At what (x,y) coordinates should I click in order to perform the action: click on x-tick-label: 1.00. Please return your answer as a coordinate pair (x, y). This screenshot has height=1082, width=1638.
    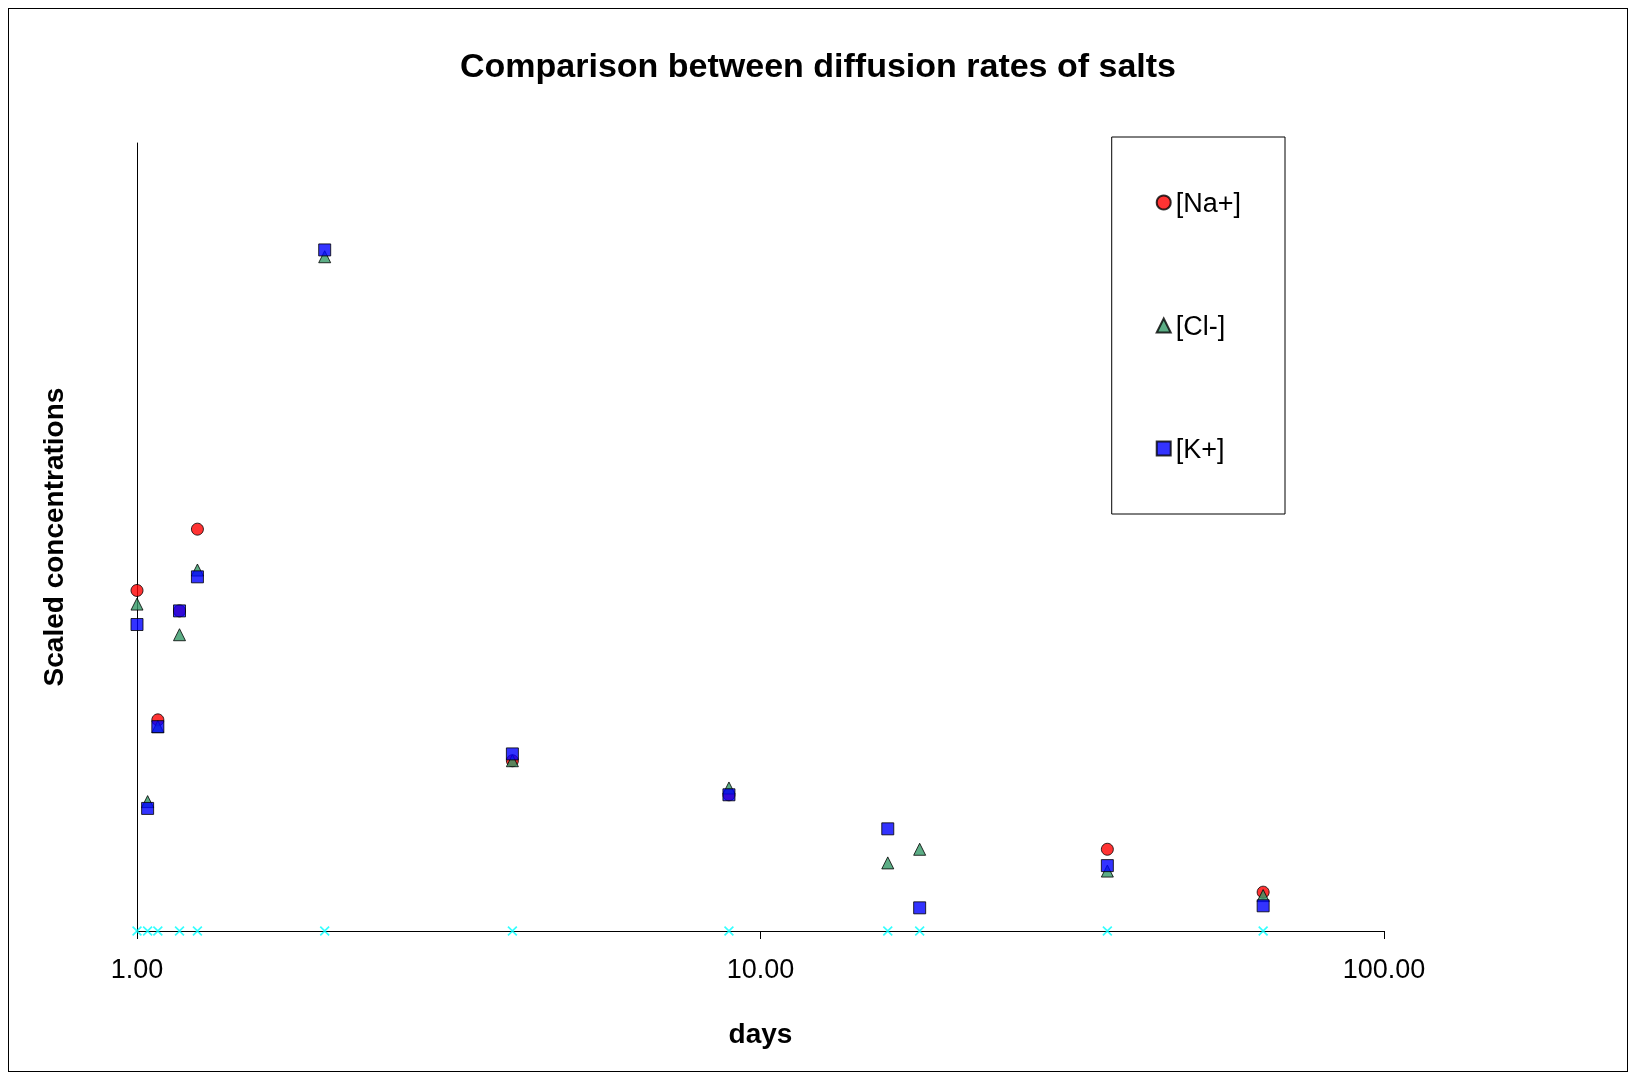
    Looking at the image, I should click on (137, 968).